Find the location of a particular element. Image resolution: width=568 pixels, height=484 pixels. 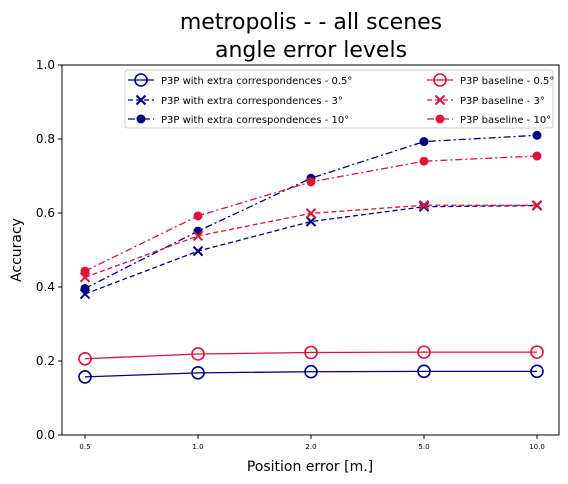

chart-title-line1: metropolis - - all scenes is located at coordinates (311, 22).